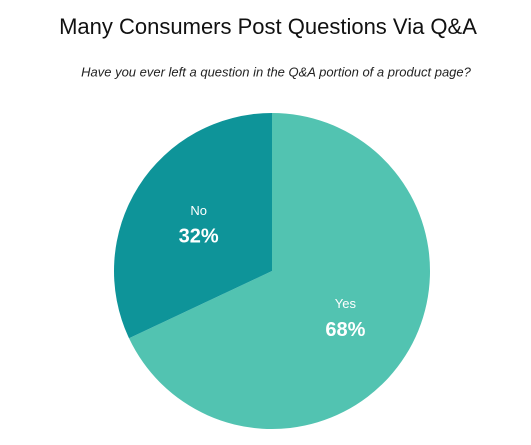 The height and width of the screenshot is (445, 531). I want to click on slice-category-label: Yes, so click(346, 303).